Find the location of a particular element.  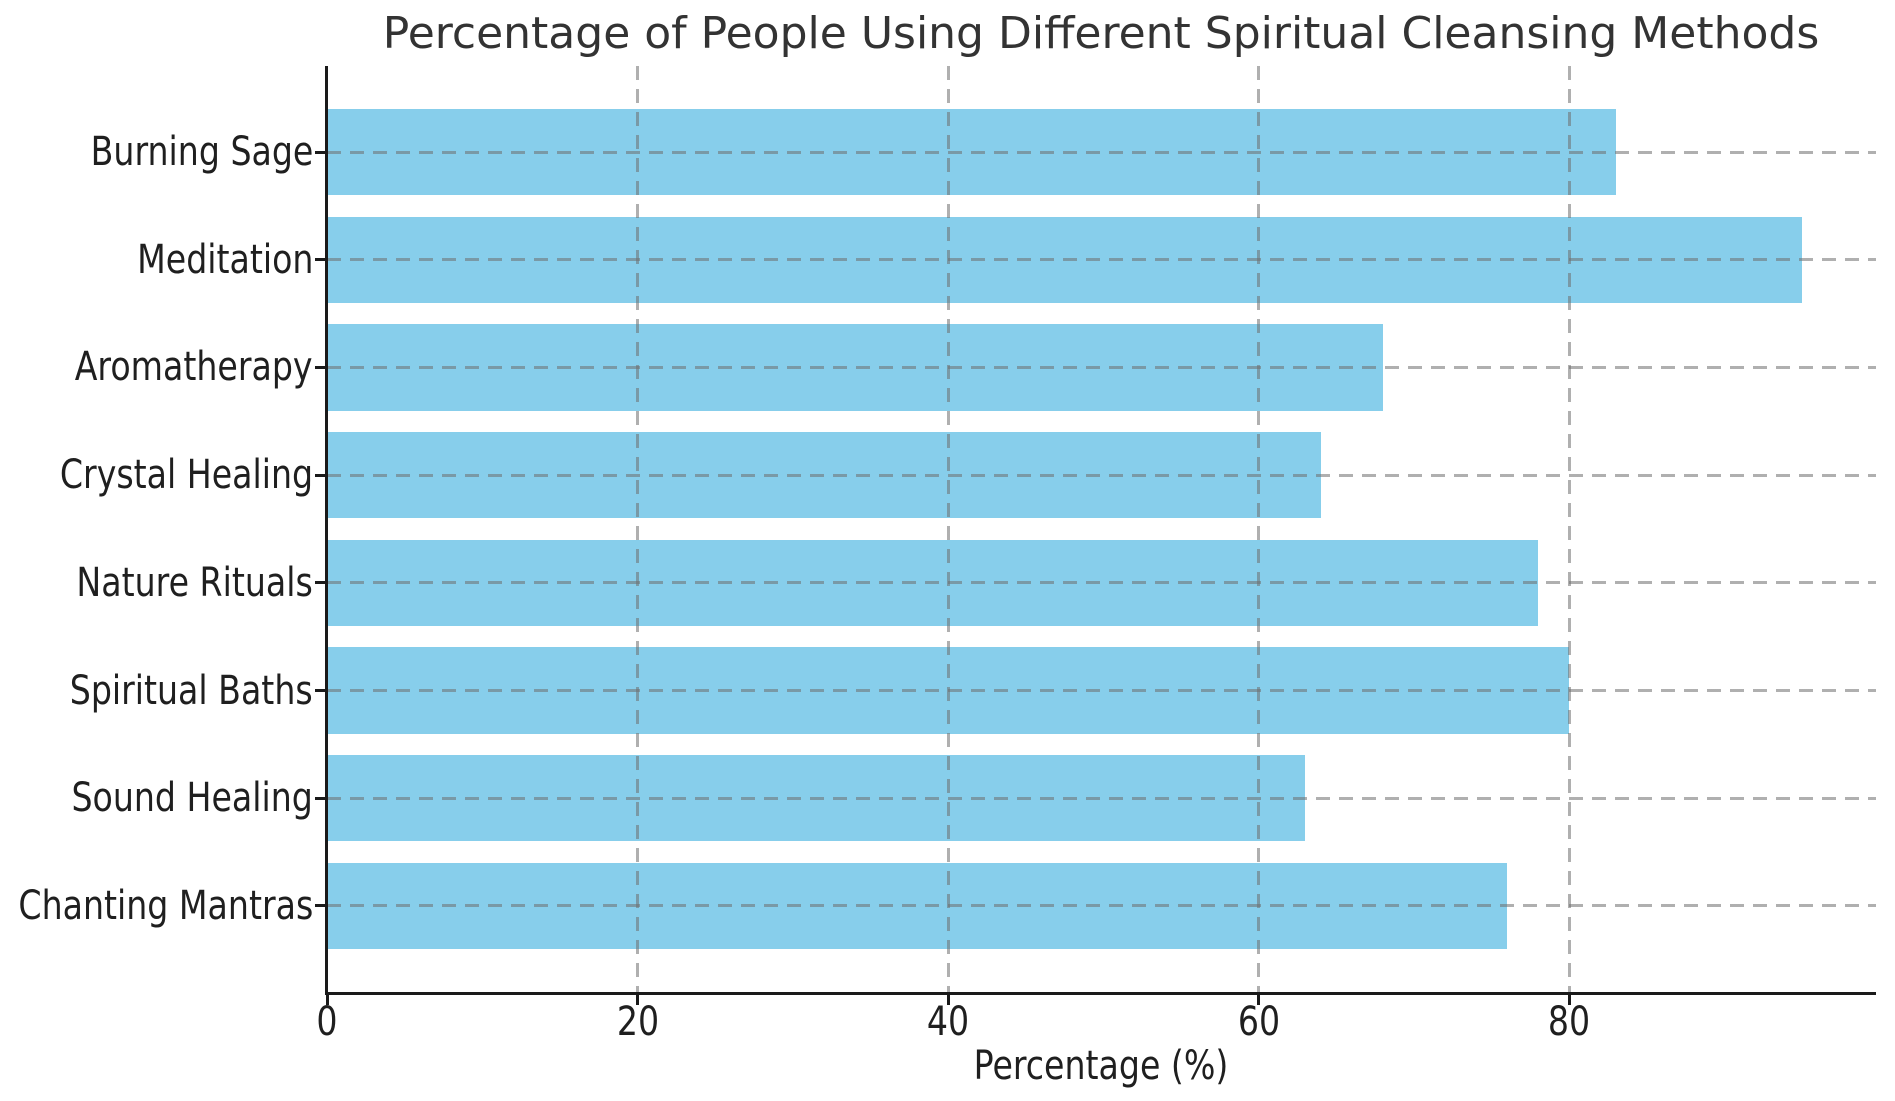

y-tick-label: Chanting Mantras is located at coordinates (165, 905).